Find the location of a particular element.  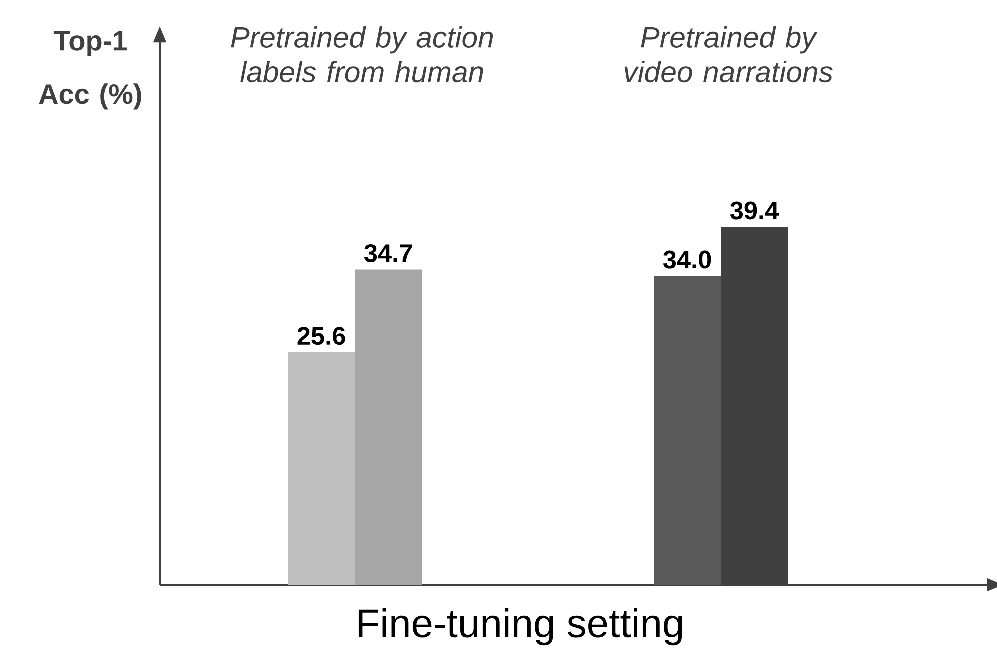

data-label: 34.7 is located at coordinates (388, 253).